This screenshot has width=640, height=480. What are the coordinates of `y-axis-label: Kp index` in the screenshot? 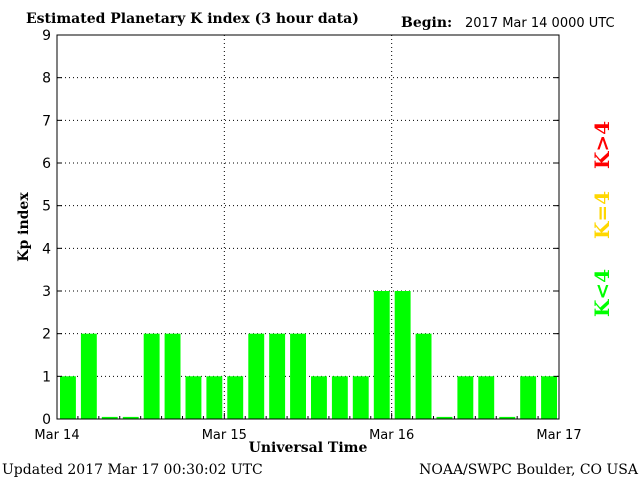 It's located at (24, 227).